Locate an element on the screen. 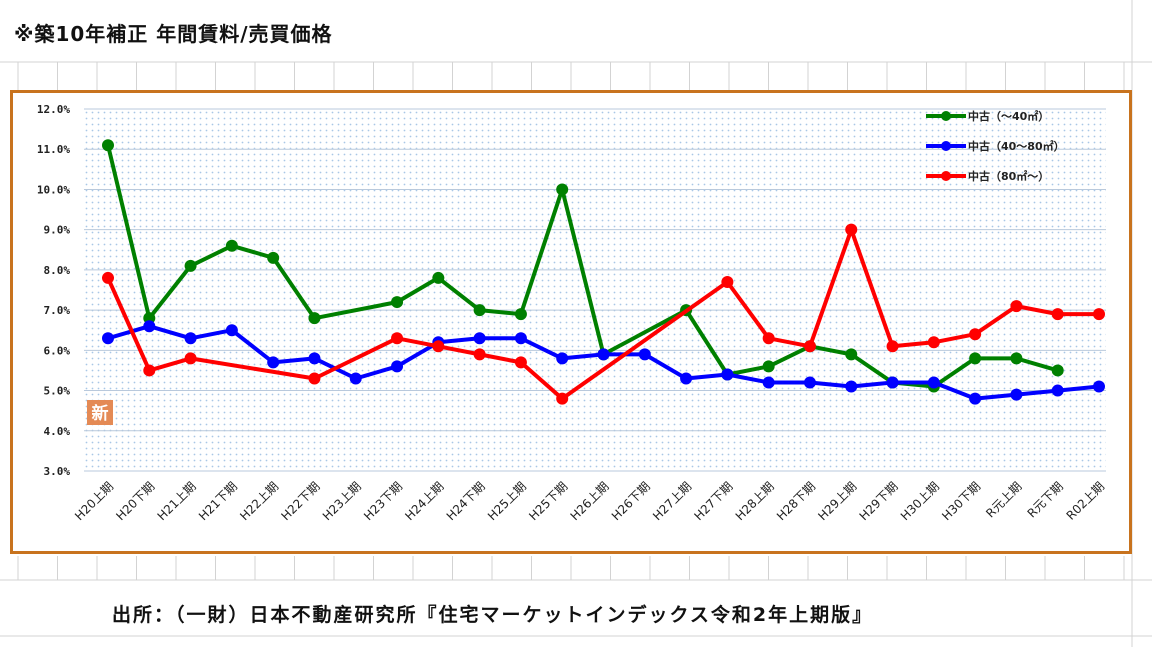 This screenshot has height=647, width=1152. x-tick-label: H29下期 is located at coordinates (879, 501).